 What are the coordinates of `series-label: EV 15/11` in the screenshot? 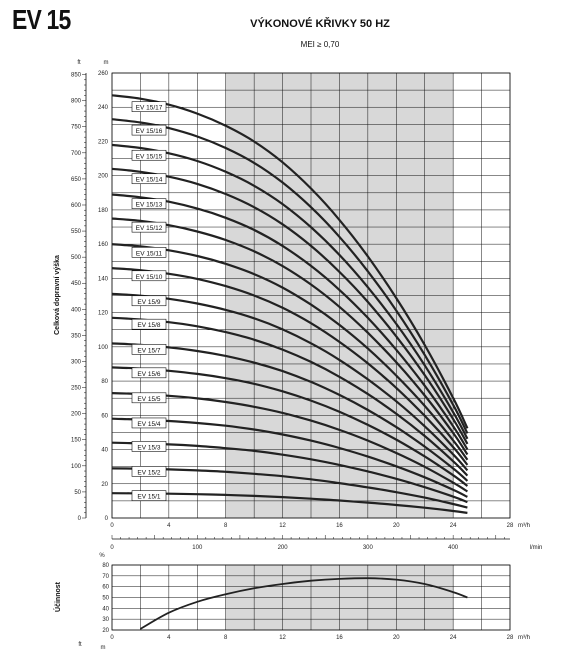 It's located at (149, 253).